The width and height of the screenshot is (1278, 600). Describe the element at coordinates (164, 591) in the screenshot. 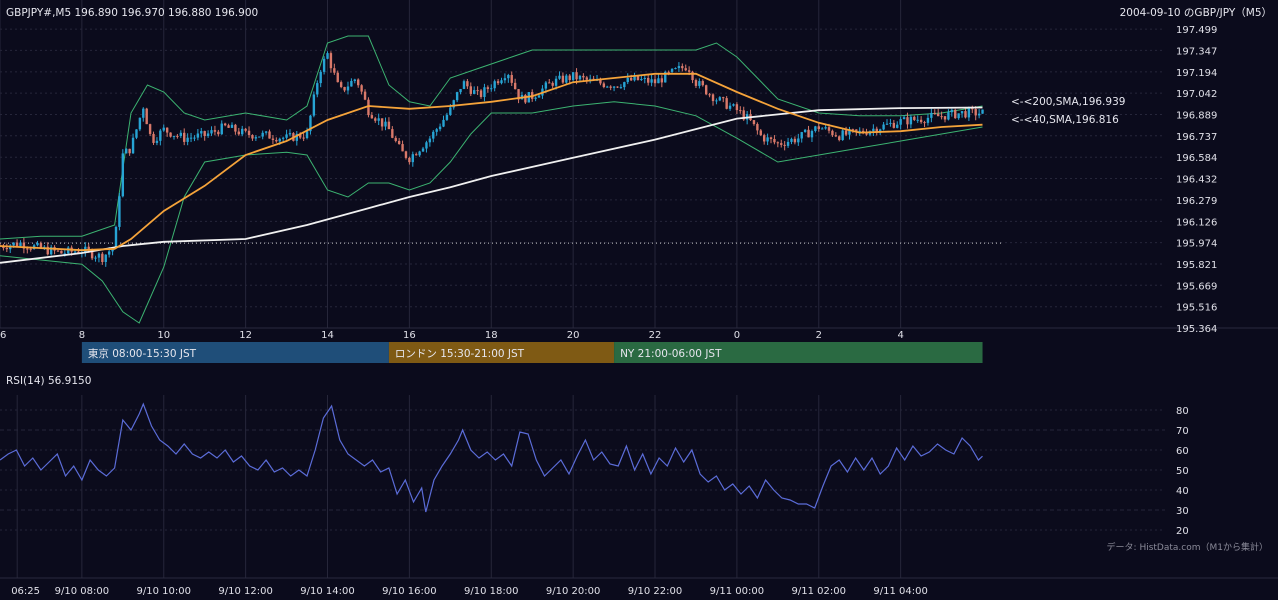

I see `rsi-time-tick-label: 9/10 10:00` at that location.